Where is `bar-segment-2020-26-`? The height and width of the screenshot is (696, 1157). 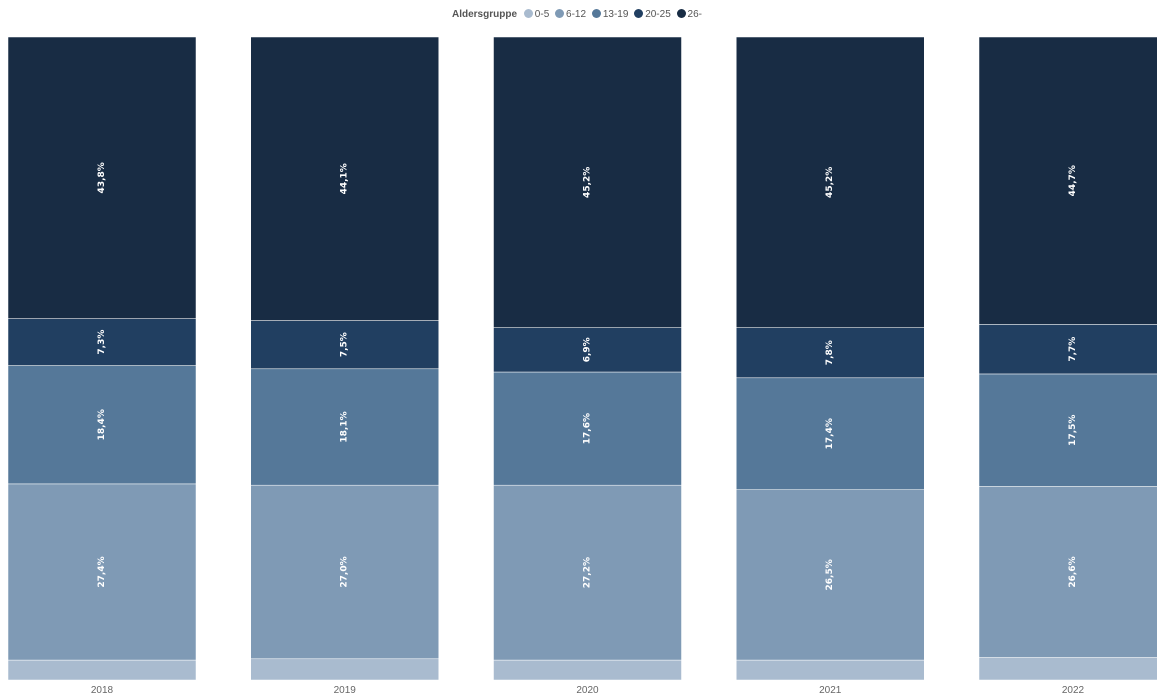 bar-segment-2020-26- is located at coordinates (587, 182).